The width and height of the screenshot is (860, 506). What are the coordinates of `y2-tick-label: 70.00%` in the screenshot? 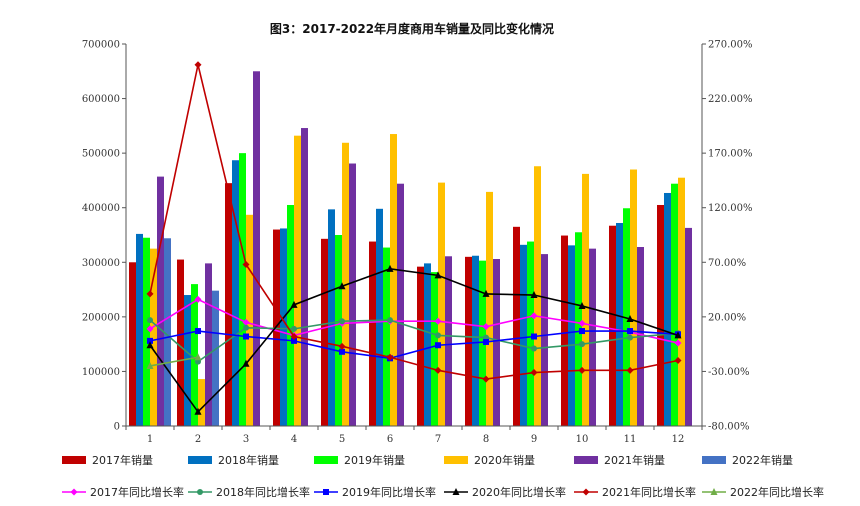 It's located at (727, 263).